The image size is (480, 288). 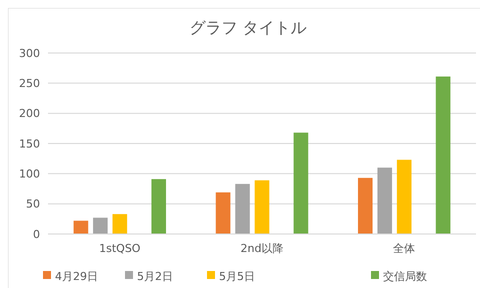 What do you see at coordinates (155, 276) in the screenshot?
I see `legend-label: 5月2日` at bounding box center [155, 276].